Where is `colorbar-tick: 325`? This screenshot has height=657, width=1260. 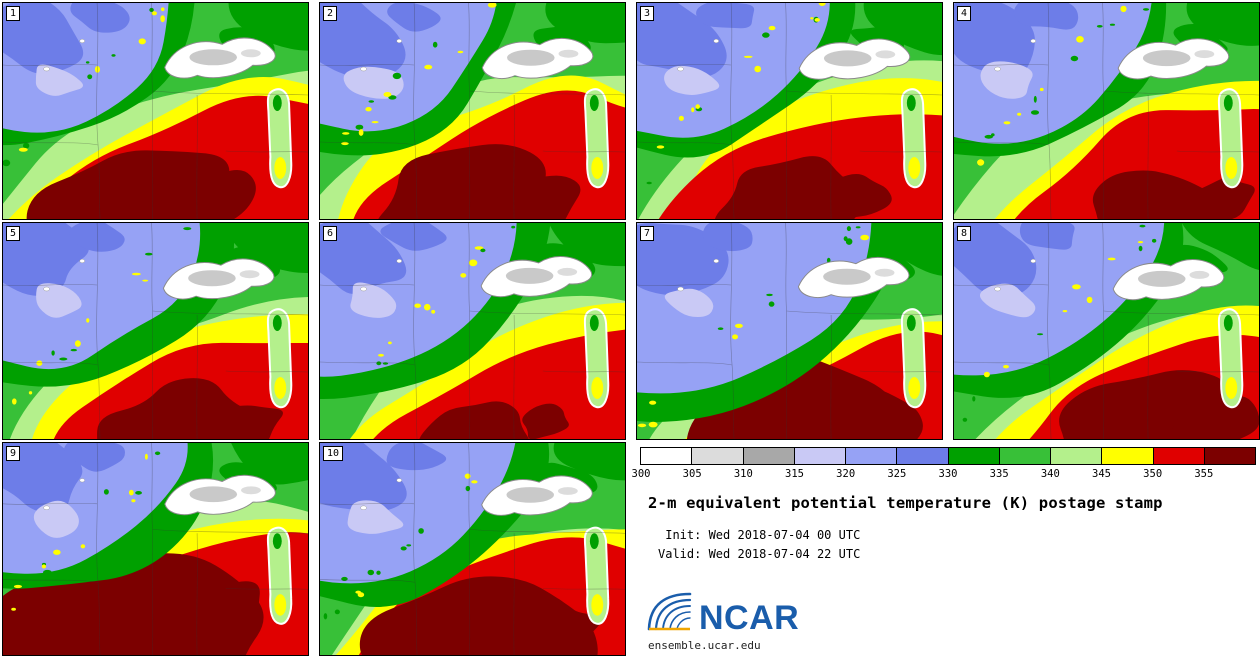
colorbar-tick: 325 is located at coordinates (897, 474).